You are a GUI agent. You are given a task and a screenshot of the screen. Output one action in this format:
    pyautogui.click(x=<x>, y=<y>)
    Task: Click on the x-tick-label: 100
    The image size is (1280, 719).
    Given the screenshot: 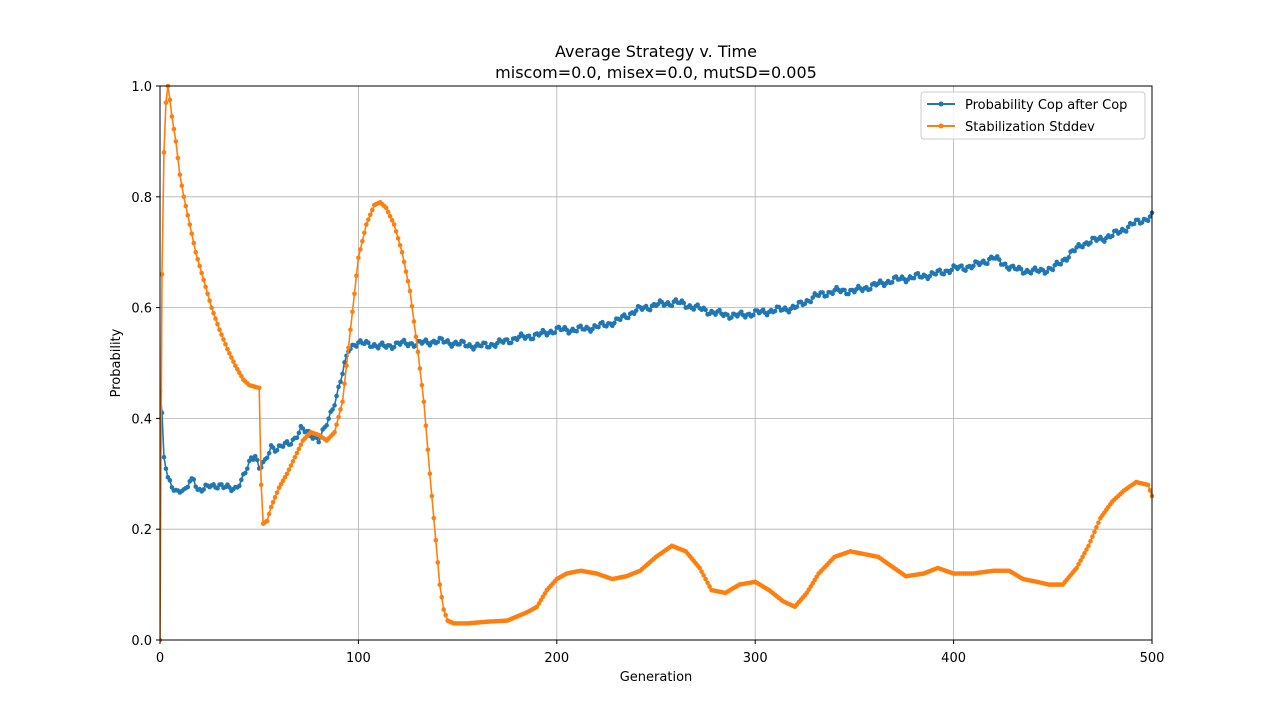 What is the action you would take?
    pyautogui.click(x=358, y=658)
    